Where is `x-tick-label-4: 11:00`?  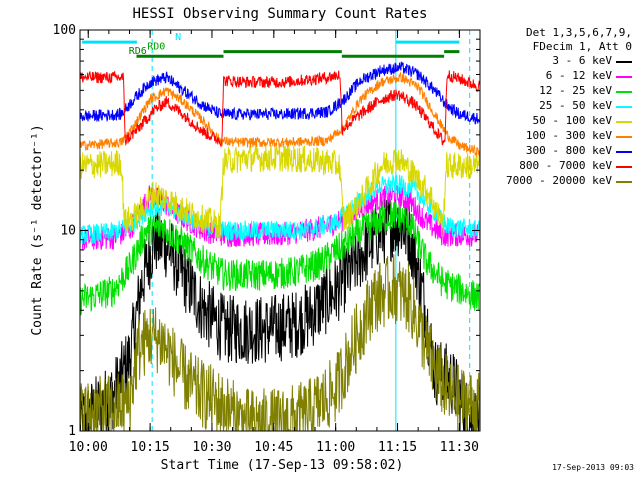
x-tick-label-4: 11:00 is located at coordinates (335, 447).